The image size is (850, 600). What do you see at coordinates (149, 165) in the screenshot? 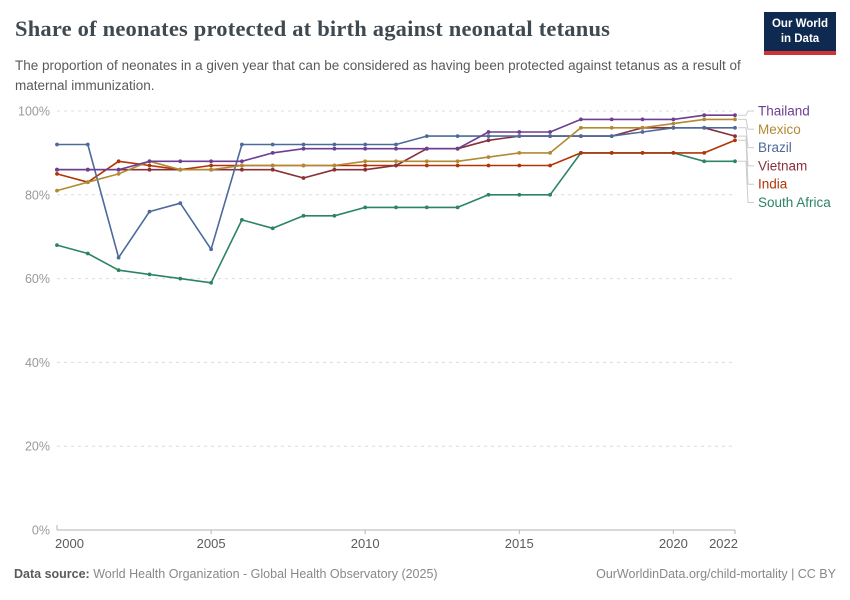
I see `point-india-2003` at bounding box center [149, 165].